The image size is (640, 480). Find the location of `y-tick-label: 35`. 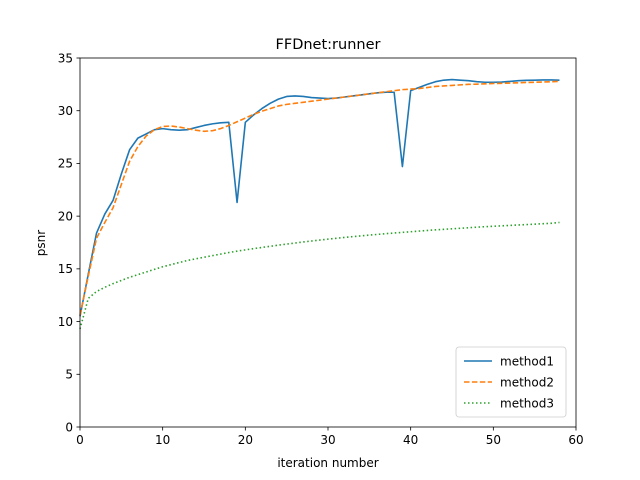

y-tick-label: 35 is located at coordinates (65, 58).